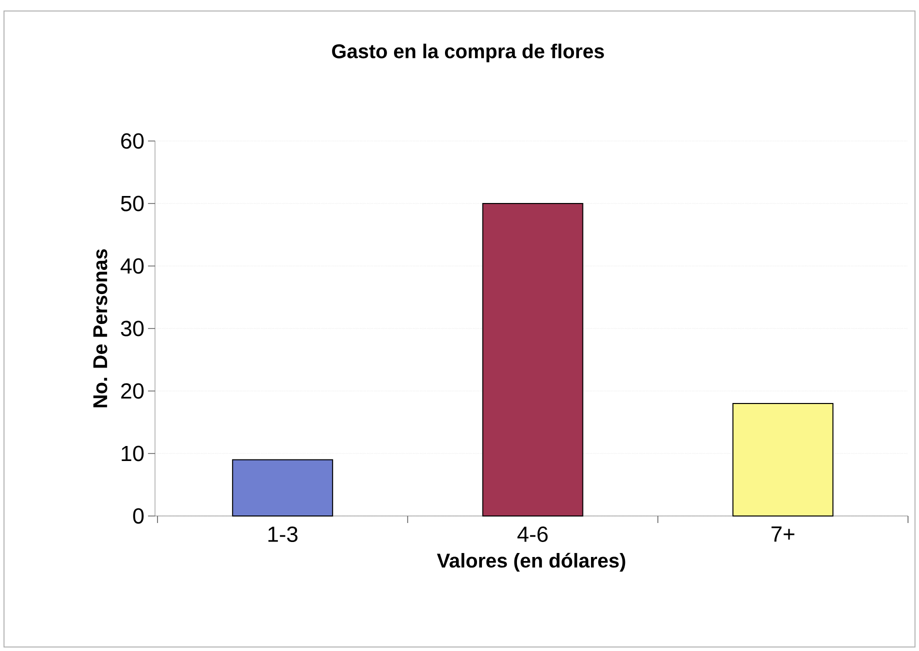  Describe the element at coordinates (132, 204) in the screenshot. I see `y-tick-label: 50` at that location.